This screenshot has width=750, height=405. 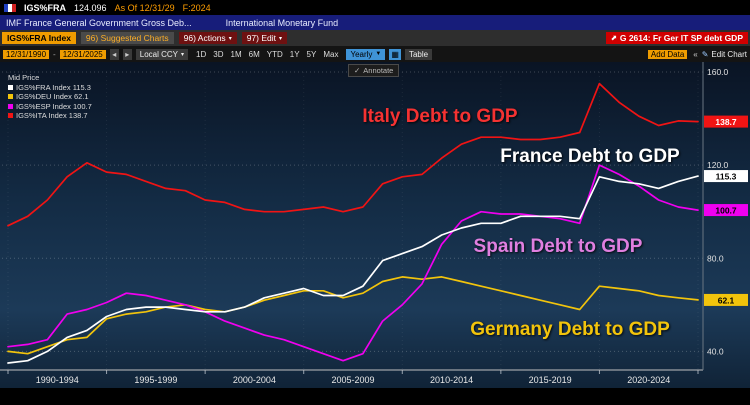 What do you see at coordinates (331, 54) in the screenshot?
I see `range-button-max: Max` at bounding box center [331, 54].